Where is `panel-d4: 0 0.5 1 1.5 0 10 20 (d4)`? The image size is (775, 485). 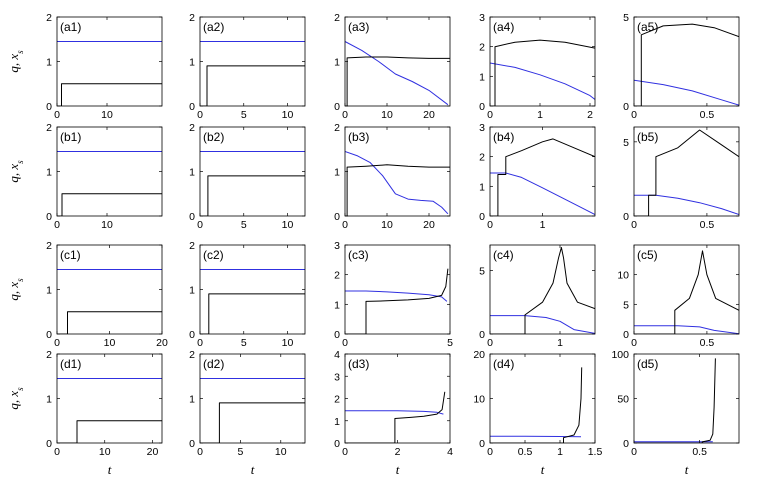
panel-d4: 0 0.5 1 1.5 0 10 20 (d4) is located at coordinates (537, 403).